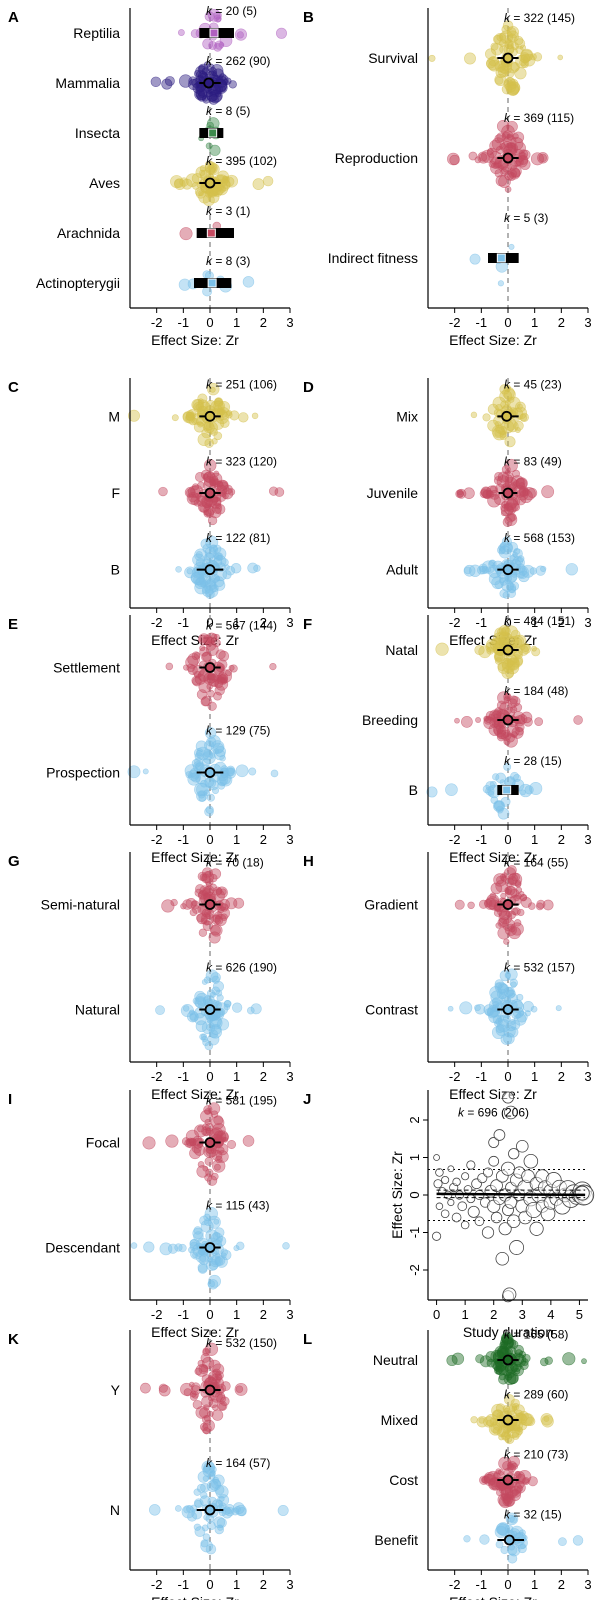 This screenshot has height=1600, width=600. Describe the element at coordinates (464, 490) in the screenshot. I see `category-juvenile: Juvenile k = 83 (49)` at that location.